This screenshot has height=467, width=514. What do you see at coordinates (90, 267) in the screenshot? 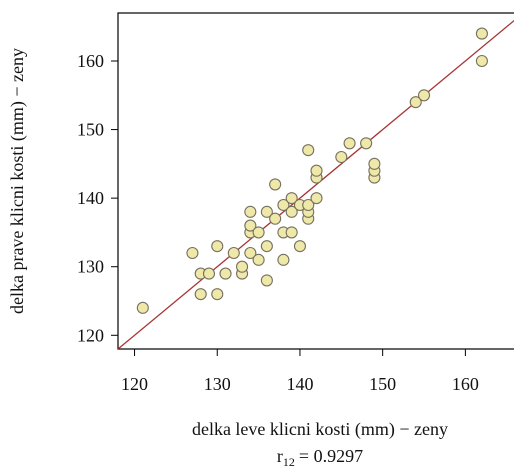
I see `y-tick-label: 130` at bounding box center [90, 267].